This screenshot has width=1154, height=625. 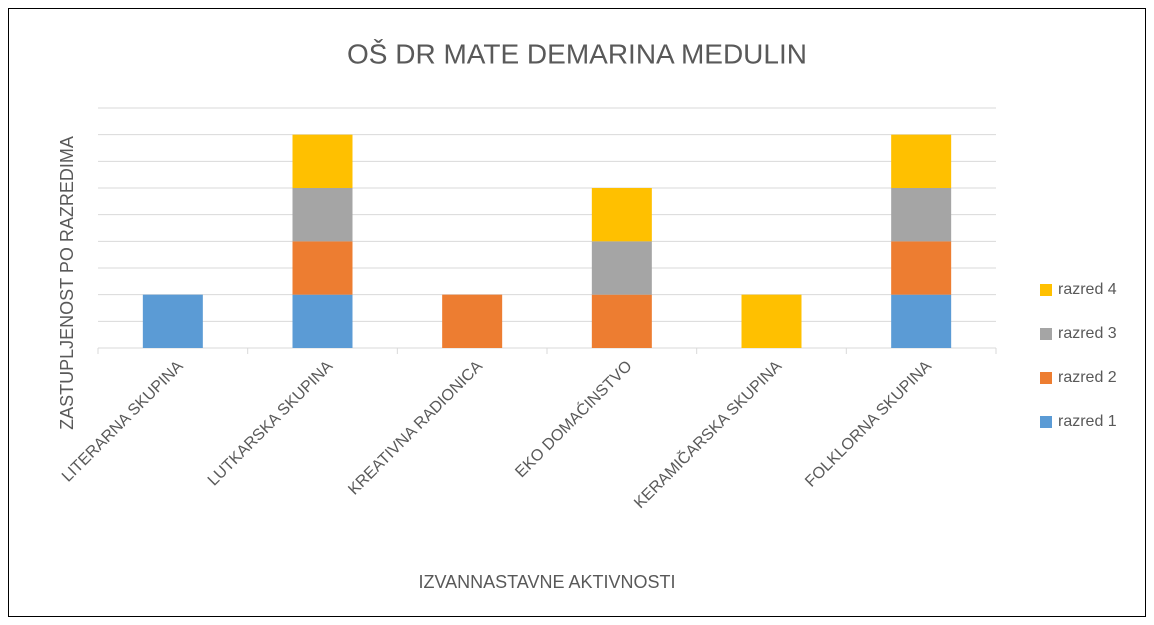 What do you see at coordinates (577, 53) in the screenshot?
I see `chart-title: OŠ DR MATE DEMARINA MEDULIN` at bounding box center [577, 53].